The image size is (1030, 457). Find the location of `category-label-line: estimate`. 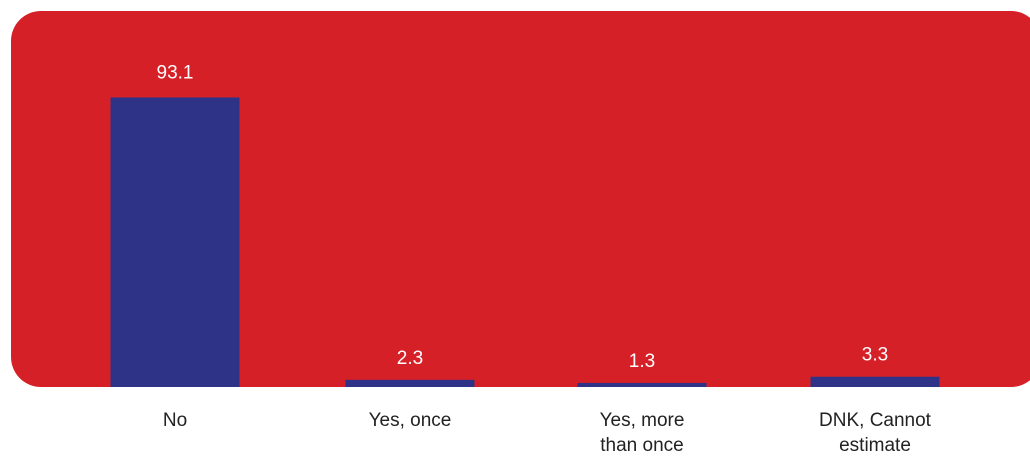

category-label-line: estimate is located at coordinates (875, 445).